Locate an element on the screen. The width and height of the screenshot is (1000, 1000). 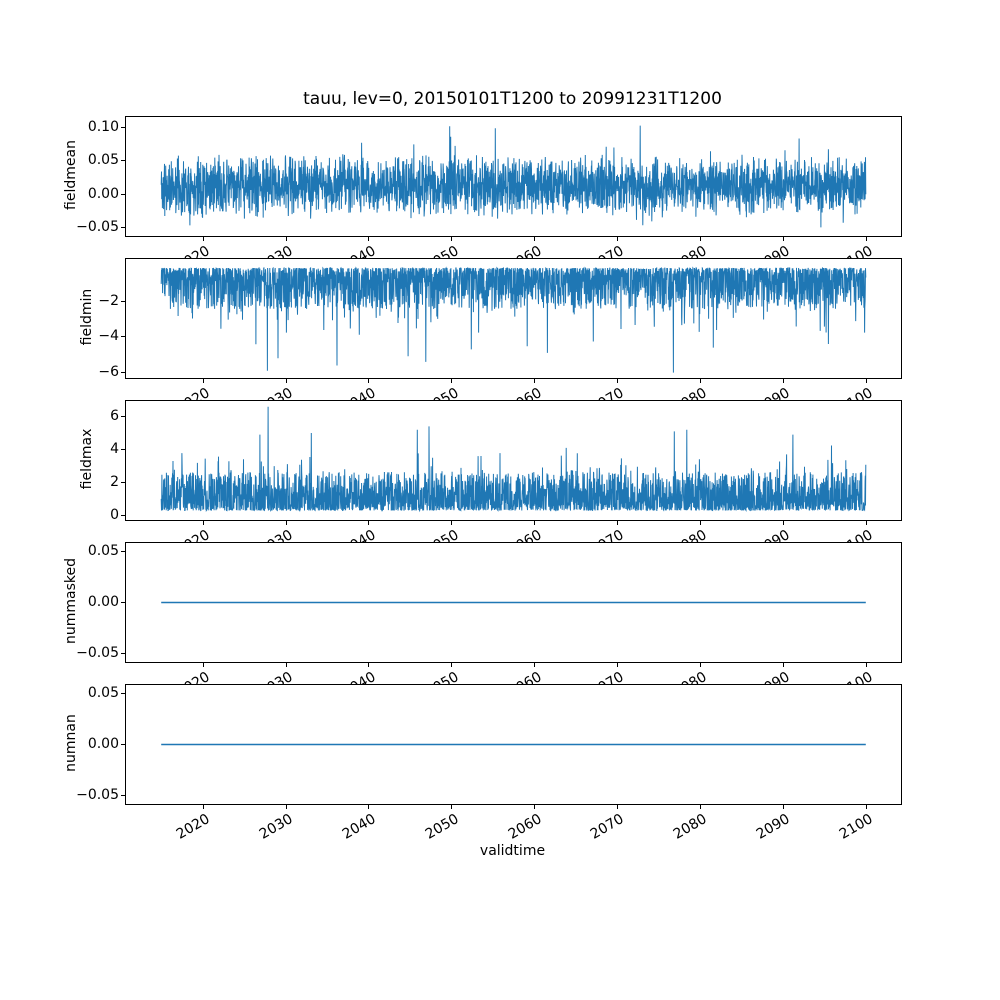
x-tick-label: 2050 is located at coordinates (442, 827).